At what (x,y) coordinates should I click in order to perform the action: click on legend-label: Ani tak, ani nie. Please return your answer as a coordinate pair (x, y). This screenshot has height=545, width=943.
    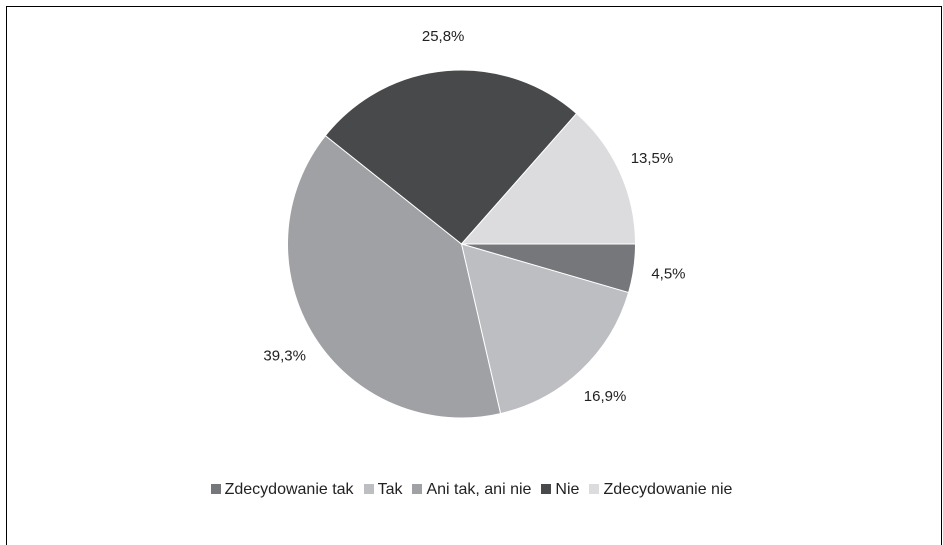
    Looking at the image, I should click on (479, 489).